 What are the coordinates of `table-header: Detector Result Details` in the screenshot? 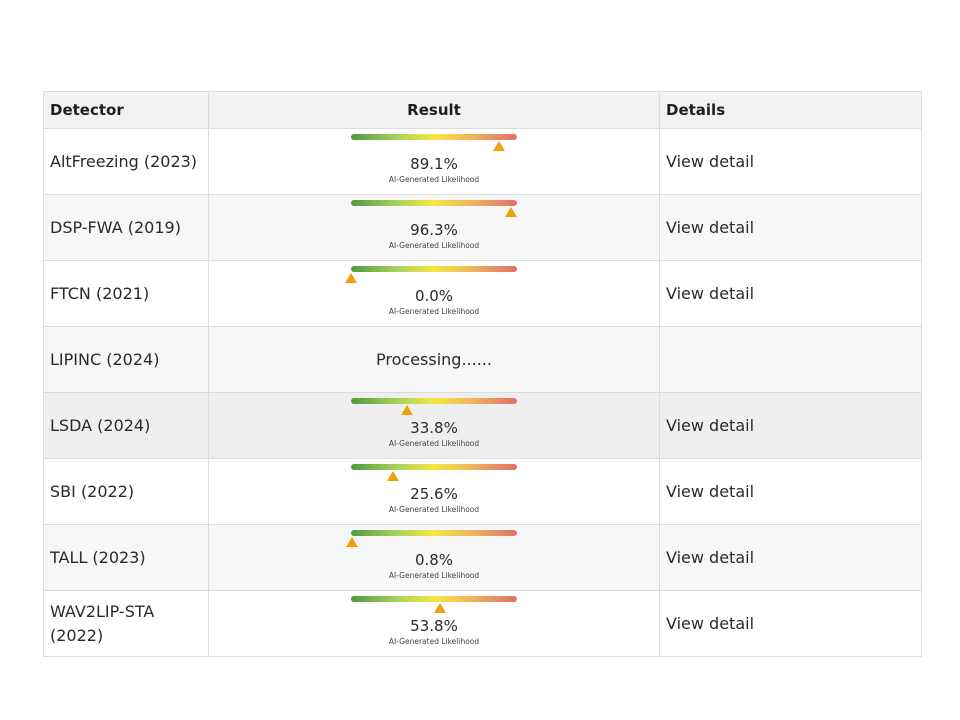 It's located at (482, 110).